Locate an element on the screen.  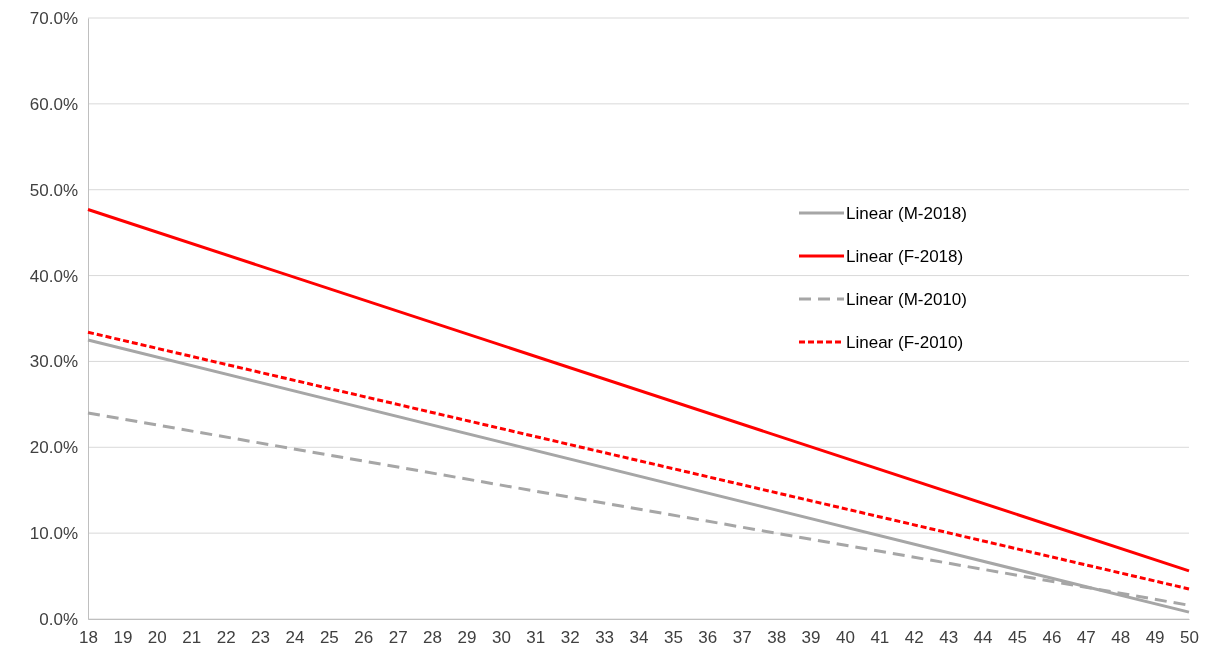
x-tick-label: 50 is located at coordinates (1189, 638).